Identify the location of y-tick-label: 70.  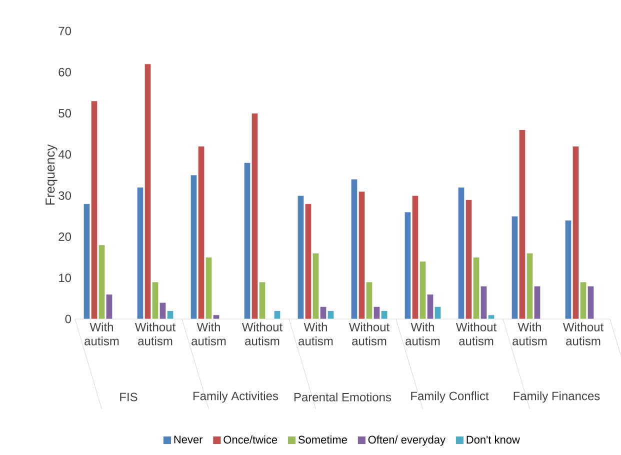
(65, 31).